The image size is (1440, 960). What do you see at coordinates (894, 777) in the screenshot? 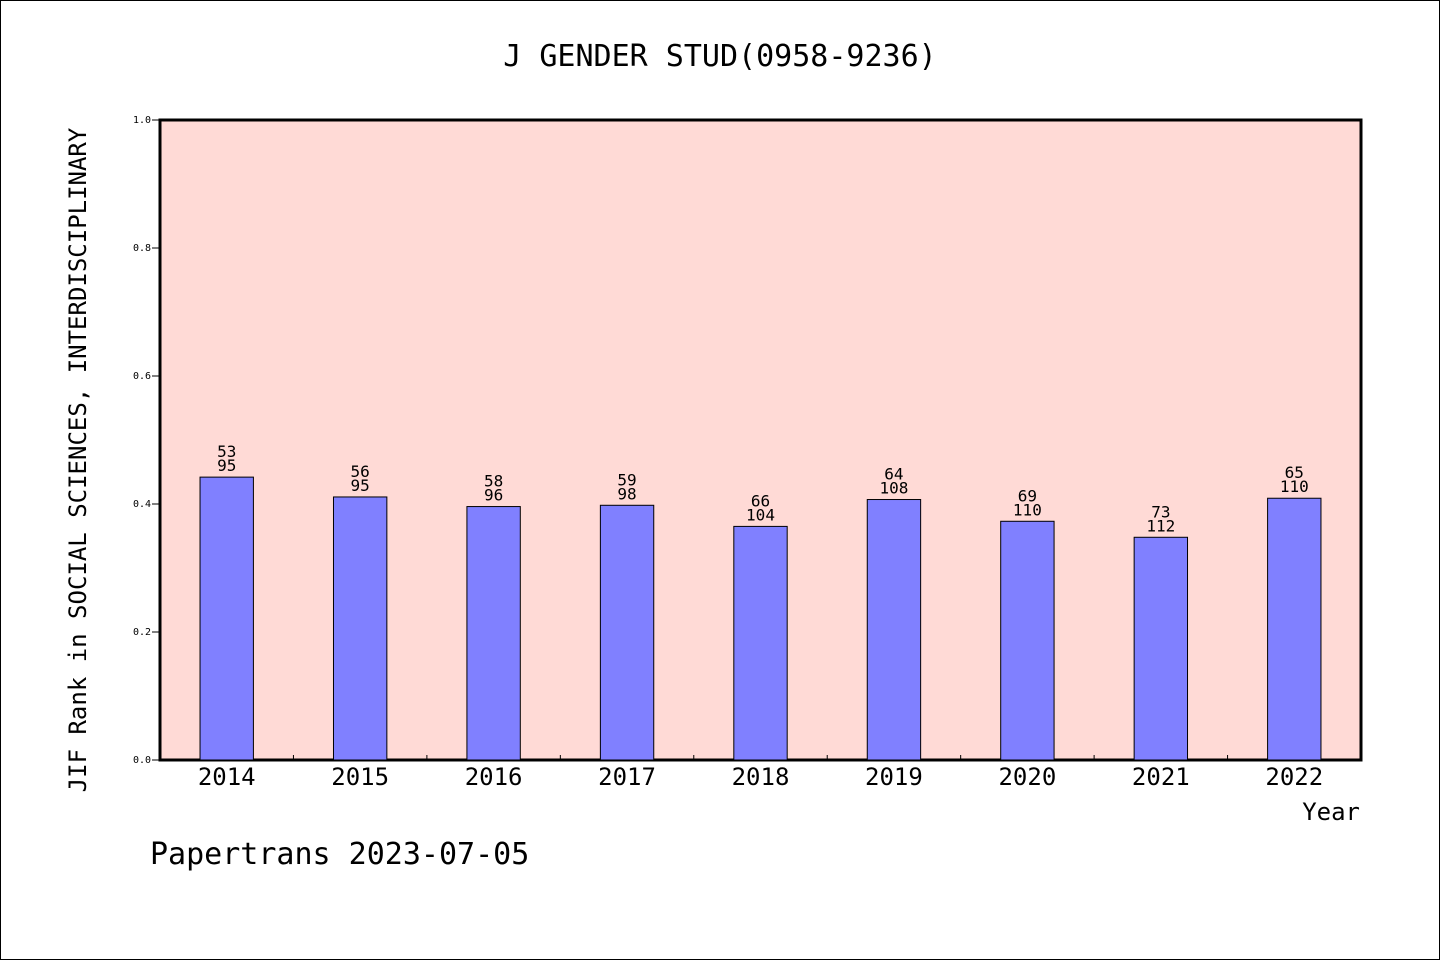
I see `x-tick-label-2019: 2019` at bounding box center [894, 777].